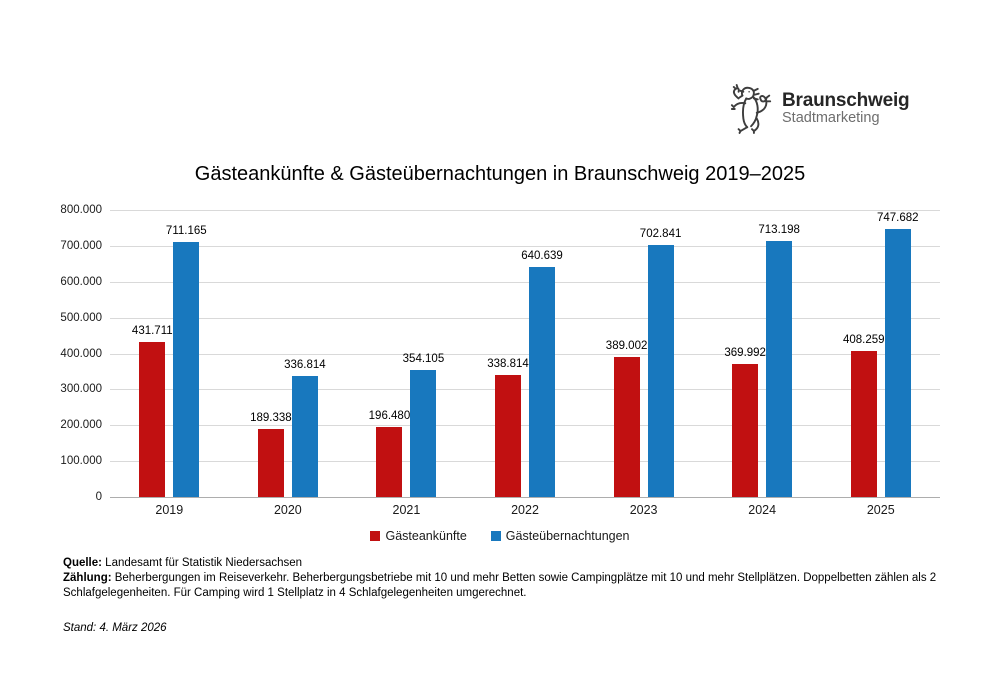 This screenshot has width=1000, height=700. What do you see at coordinates (81, 245) in the screenshot?
I see `y-tick-label: 700.000` at bounding box center [81, 245].